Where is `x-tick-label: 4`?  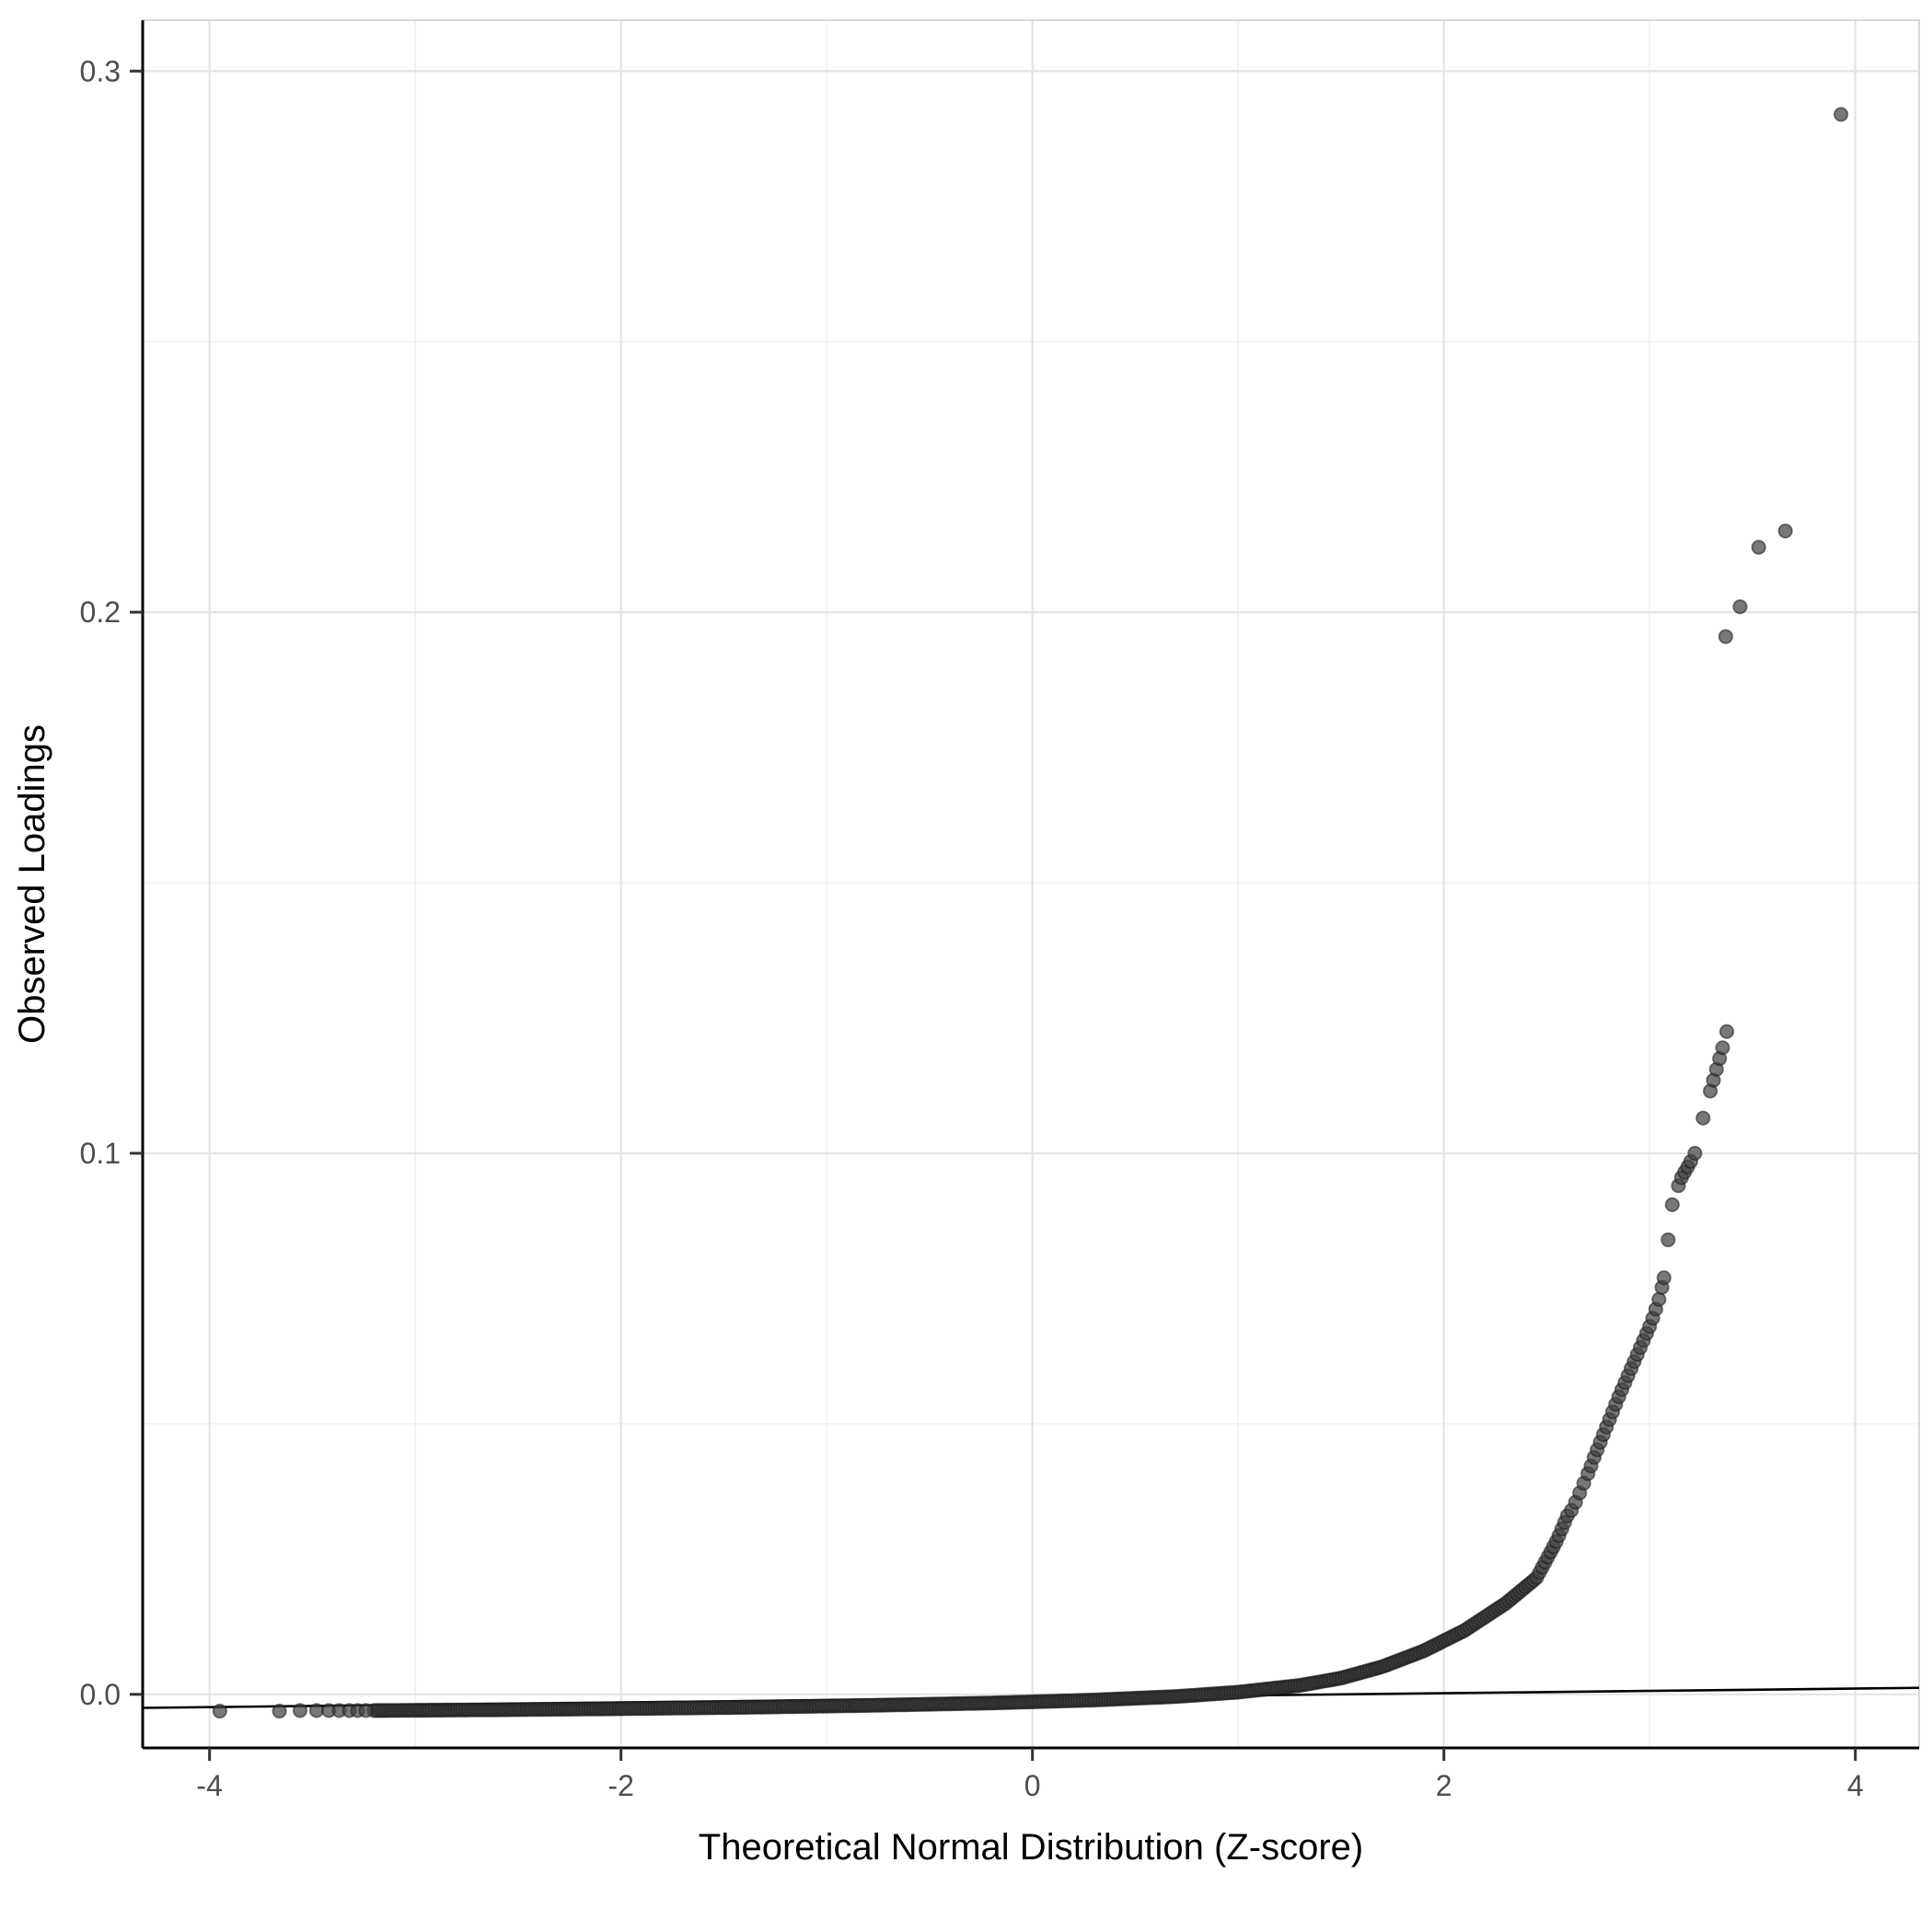
x-tick-label: 4 is located at coordinates (1856, 1785).